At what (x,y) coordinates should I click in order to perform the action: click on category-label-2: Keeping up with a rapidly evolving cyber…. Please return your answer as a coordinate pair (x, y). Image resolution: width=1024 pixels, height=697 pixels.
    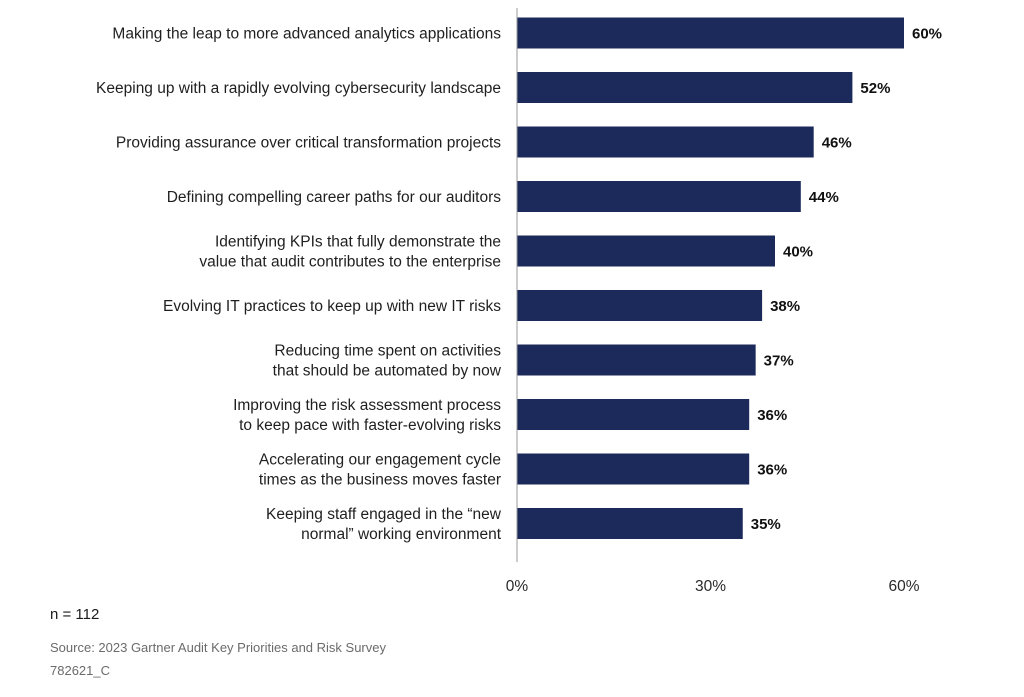
    Looking at the image, I should click on (298, 88).